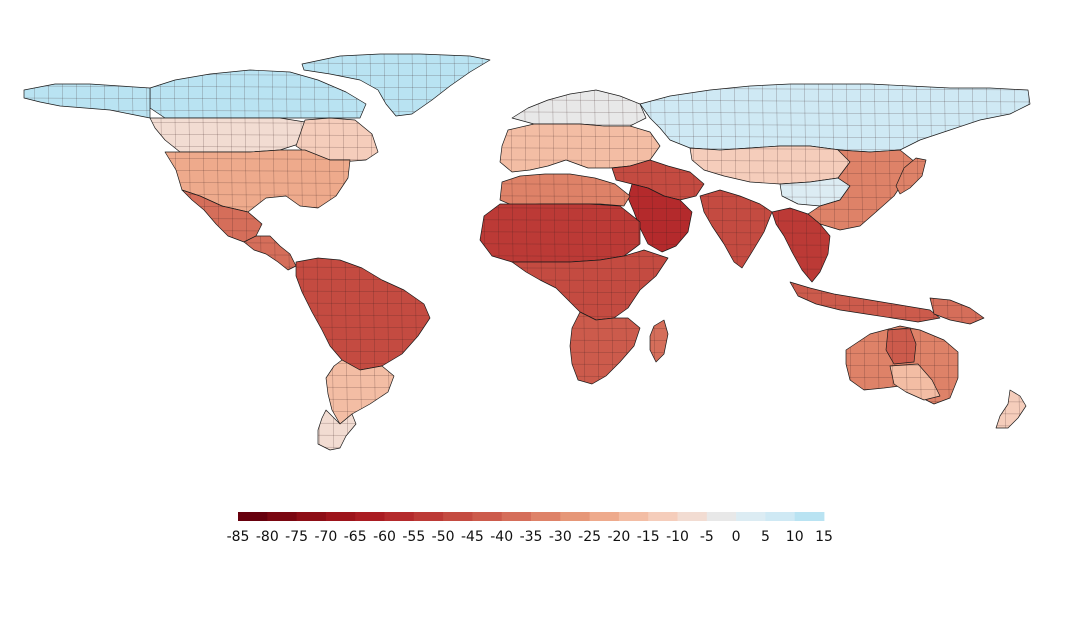 This screenshot has height=634, width=1090. What do you see at coordinates (267, 537) in the screenshot?
I see `colorbar-tick-label: -80` at bounding box center [267, 537].